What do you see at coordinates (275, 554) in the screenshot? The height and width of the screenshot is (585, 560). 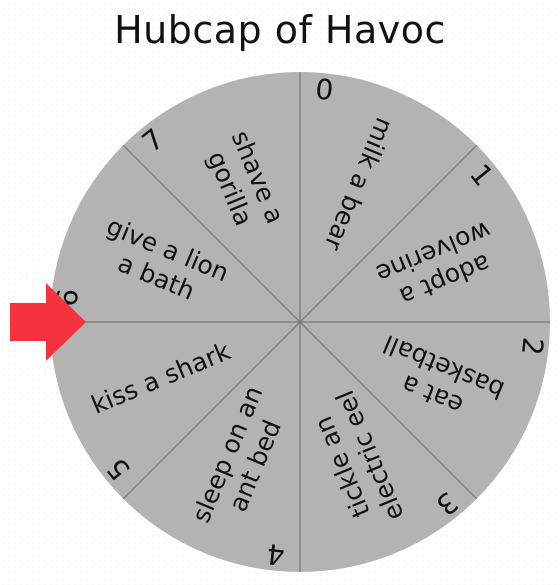 I see `segment-number: 4` at bounding box center [275, 554].